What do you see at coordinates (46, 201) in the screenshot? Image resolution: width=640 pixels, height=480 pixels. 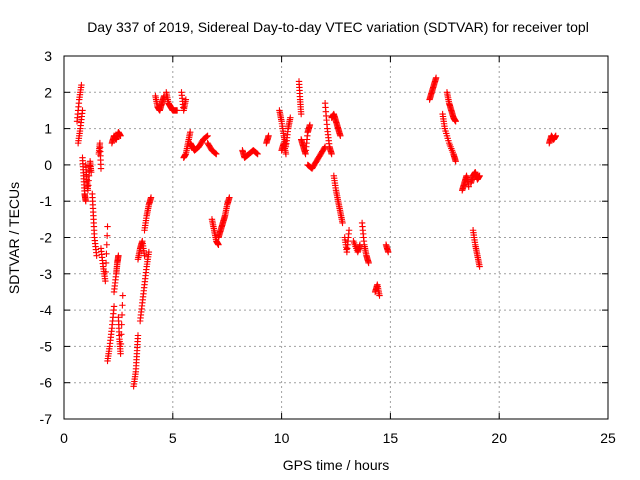 I see `y-tick-label: -1` at bounding box center [46, 201].